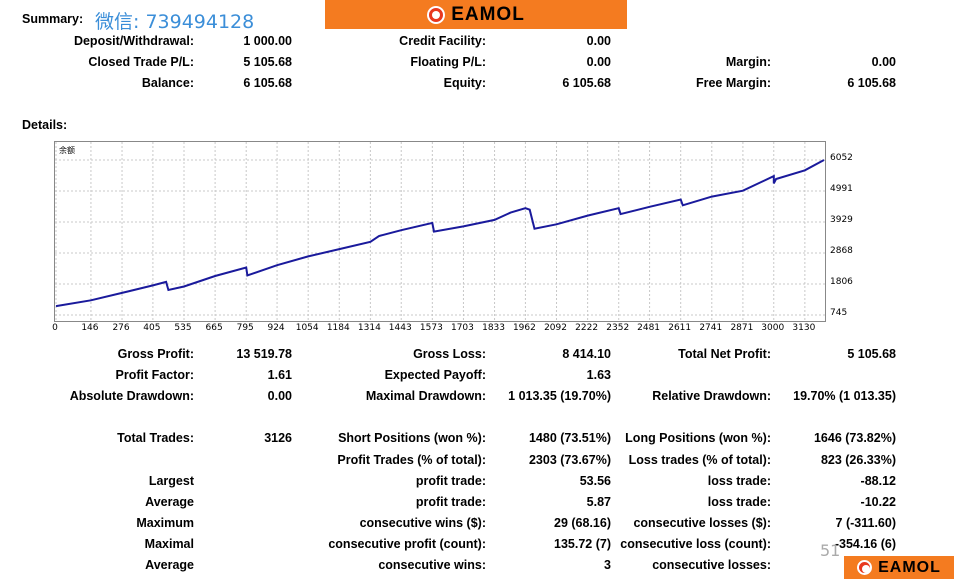 The image size is (954, 579). I want to click on gross-profit-label: Gross Profit:, so click(155, 354).